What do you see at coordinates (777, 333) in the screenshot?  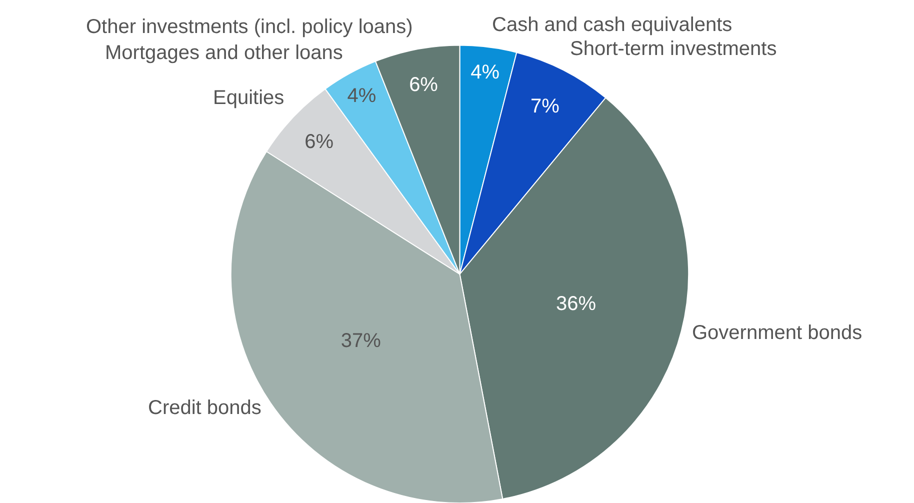 I see `slice-label: Government bonds` at bounding box center [777, 333].